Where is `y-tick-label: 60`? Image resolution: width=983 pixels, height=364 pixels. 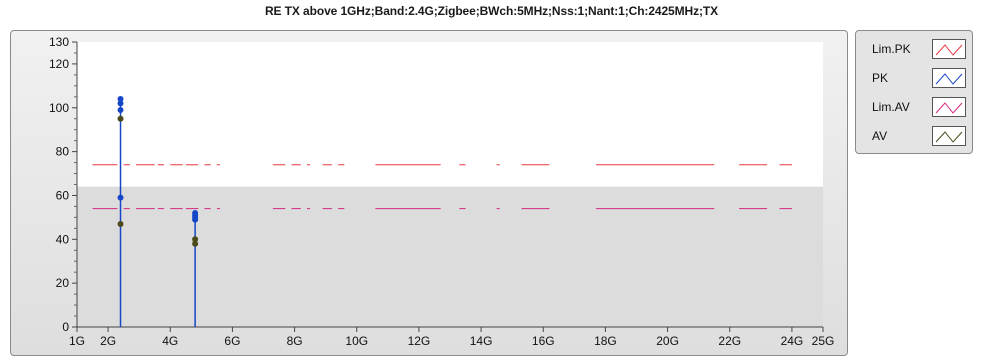 y-tick-label: 60 is located at coordinates (63, 195).